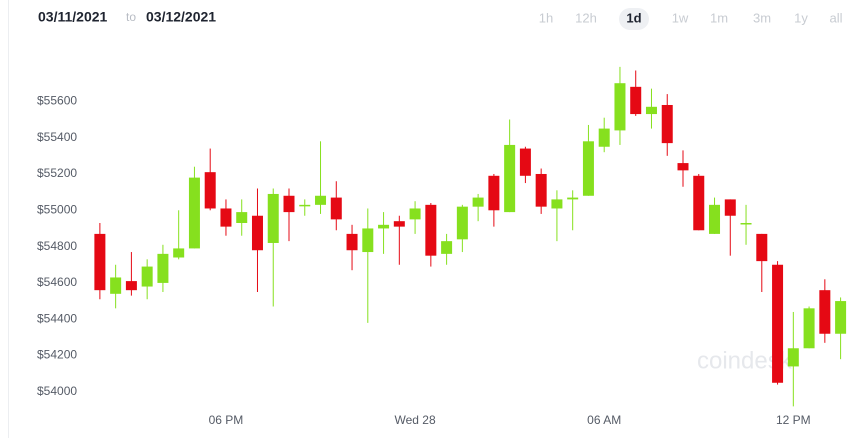 The height and width of the screenshot is (438, 865). Describe the element at coordinates (719, 17) in the screenshot. I see `range-button: 1m` at that location.